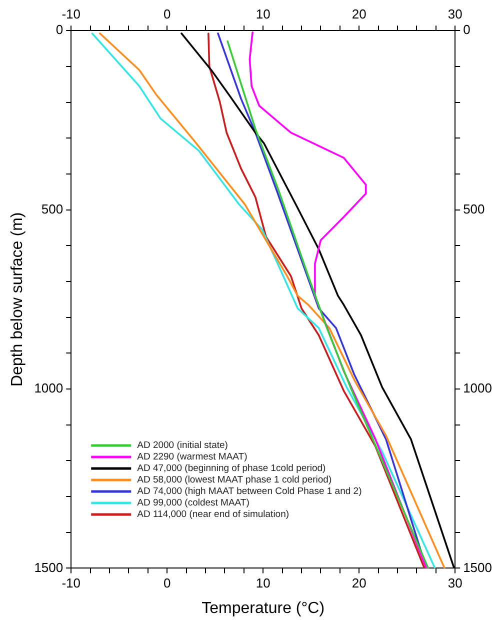 The width and height of the screenshot is (499, 626). What do you see at coordinates (263, 583) in the screenshot?
I see `x-tick-label: 10` at bounding box center [263, 583].